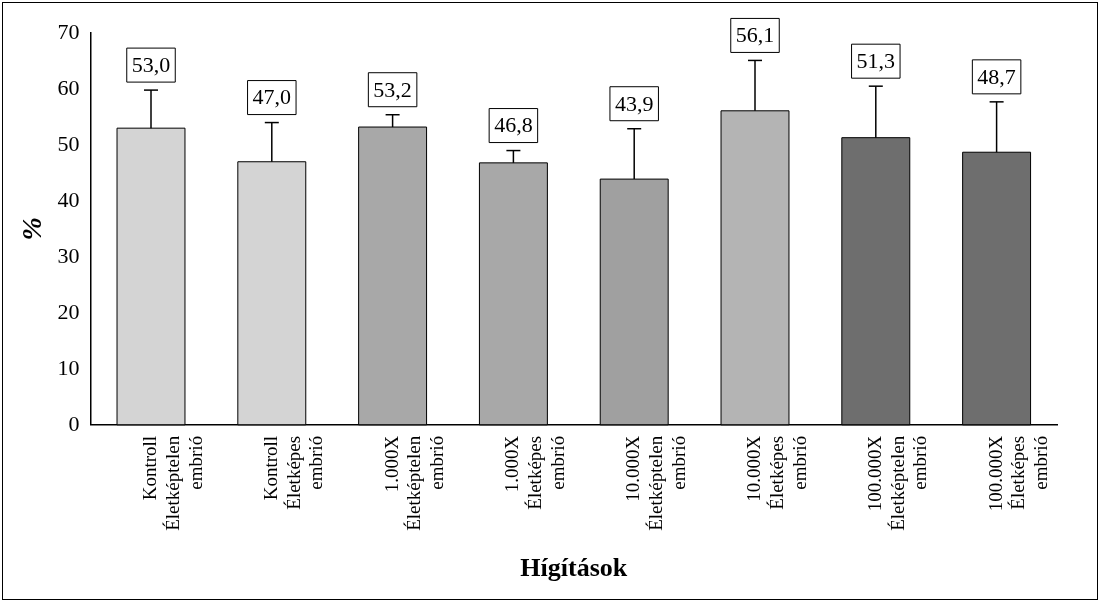 This screenshot has height=604, width=1102. I want to click on x-axis-title: Hígítások, so click(574, 568).